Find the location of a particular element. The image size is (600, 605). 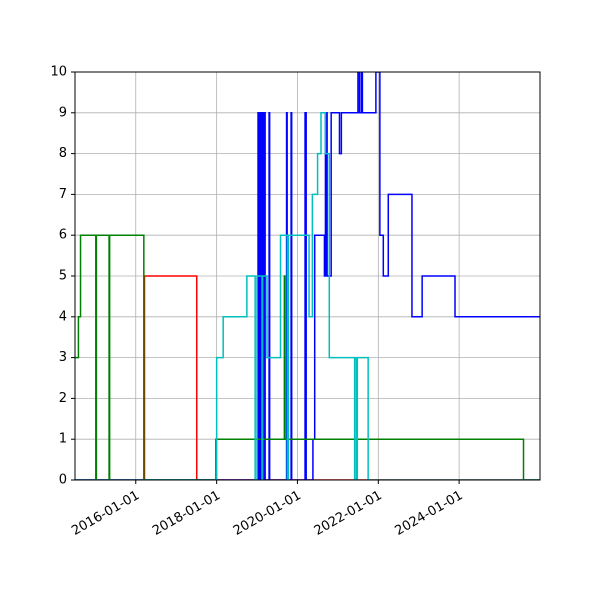

x-tick-label: 2022-01-01 is located at coordinates (348, 513).